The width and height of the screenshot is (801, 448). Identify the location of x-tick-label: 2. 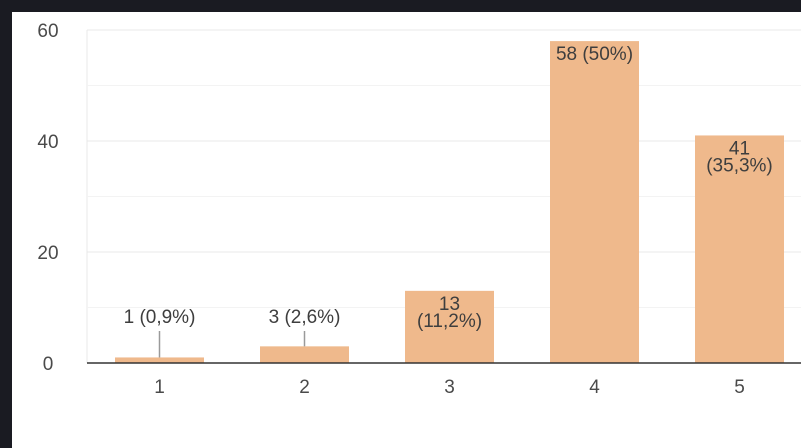
(304, 387).